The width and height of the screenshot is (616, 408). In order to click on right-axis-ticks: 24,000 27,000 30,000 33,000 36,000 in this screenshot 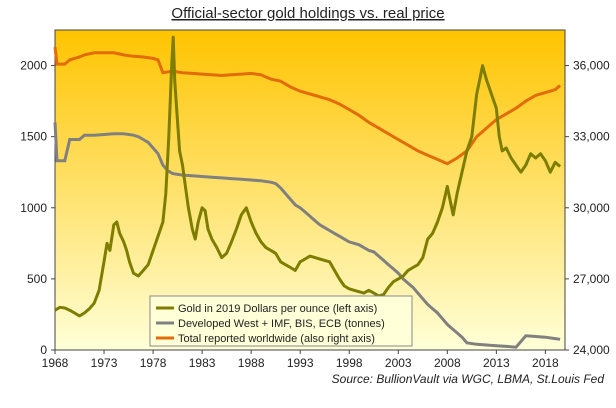, I will do `click(587, 208)`.